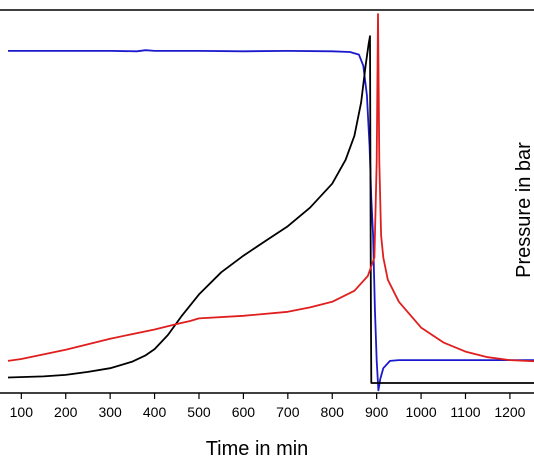 The image size is (534, 467). I want to click on x-tick-label: 100, so click(22, 412).